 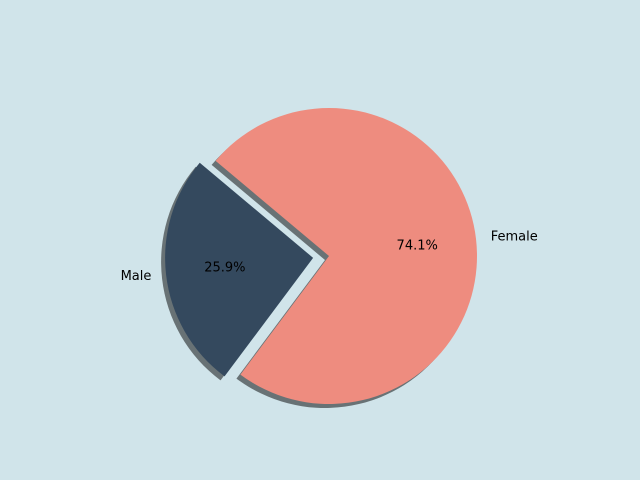 What do you see at coordinates (514, 237) in the screenshot?
I see `slice-label-female: Female` at bounding box center [514, 237].